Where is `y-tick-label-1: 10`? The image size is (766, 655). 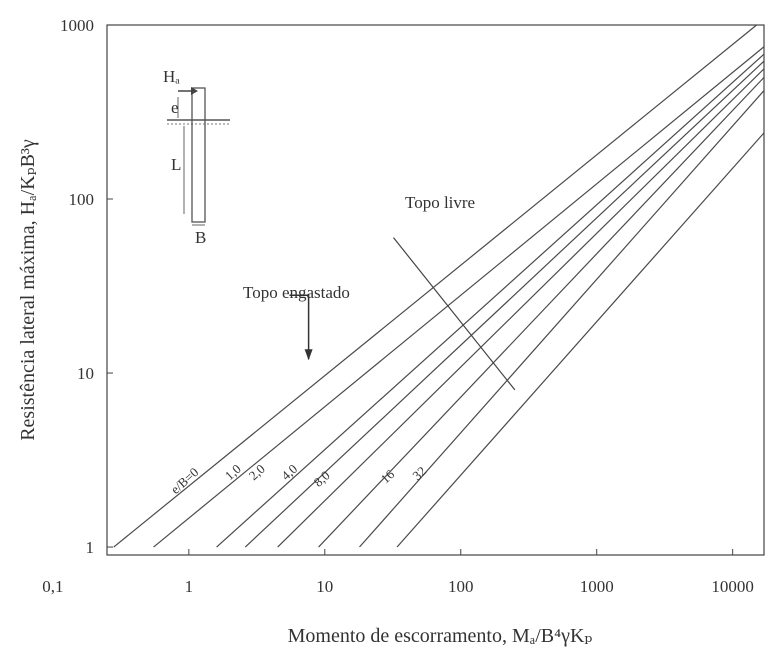 y-tick-label-1: 10 is located at coordinates (85, 373).